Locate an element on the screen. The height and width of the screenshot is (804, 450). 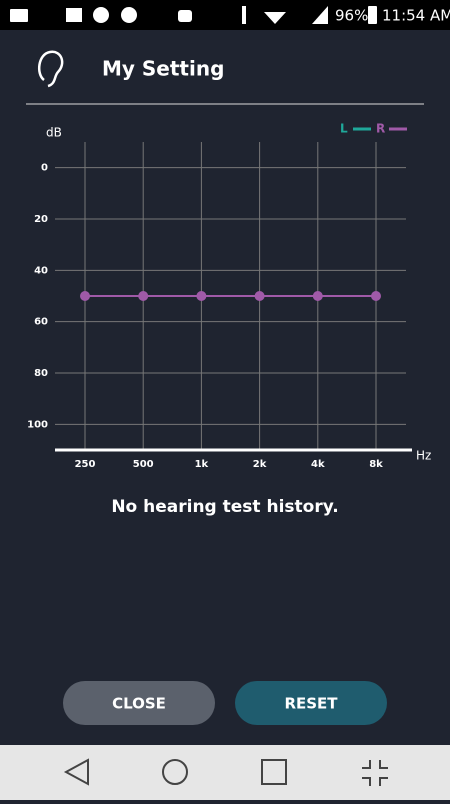
x-axis-label: Hz is located at coordinates (423, 456).